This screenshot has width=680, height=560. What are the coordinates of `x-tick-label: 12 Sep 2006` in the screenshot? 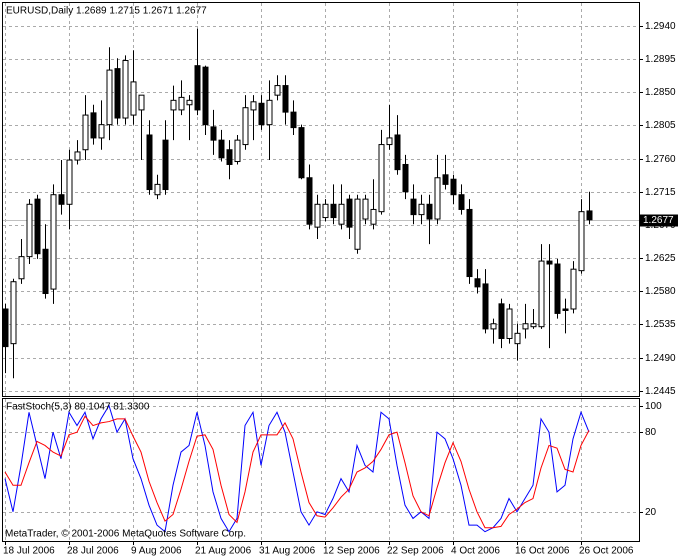 It's located at (351, 551).